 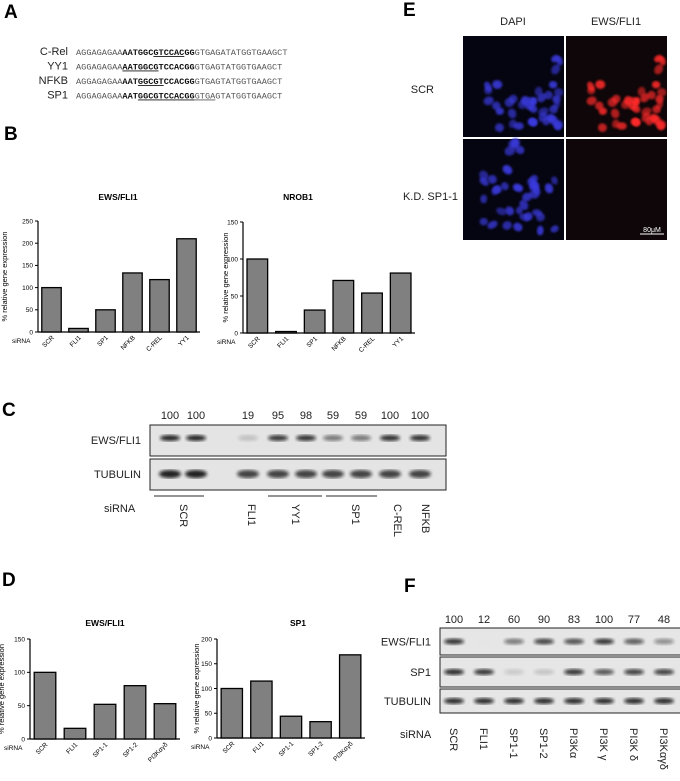 I want to click on panel-label-e: E, so click(x=409, y=10).